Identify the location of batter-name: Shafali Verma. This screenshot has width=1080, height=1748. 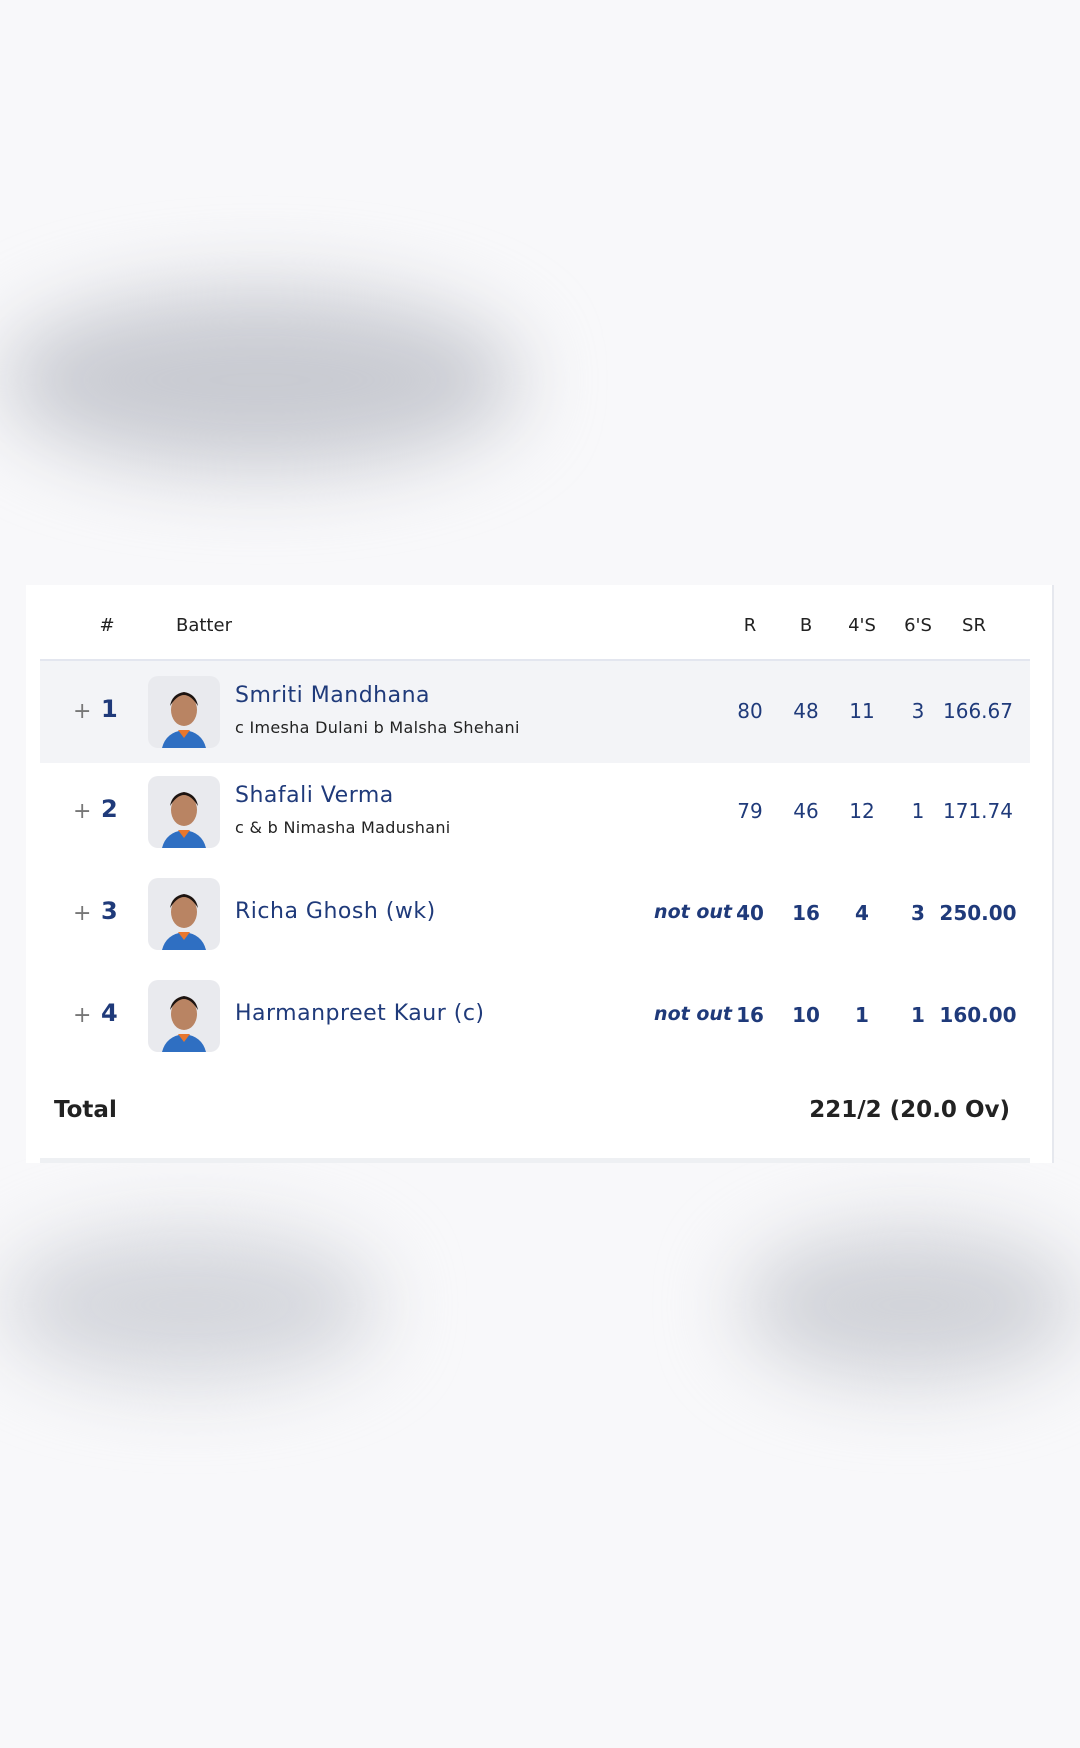
(314, 795).